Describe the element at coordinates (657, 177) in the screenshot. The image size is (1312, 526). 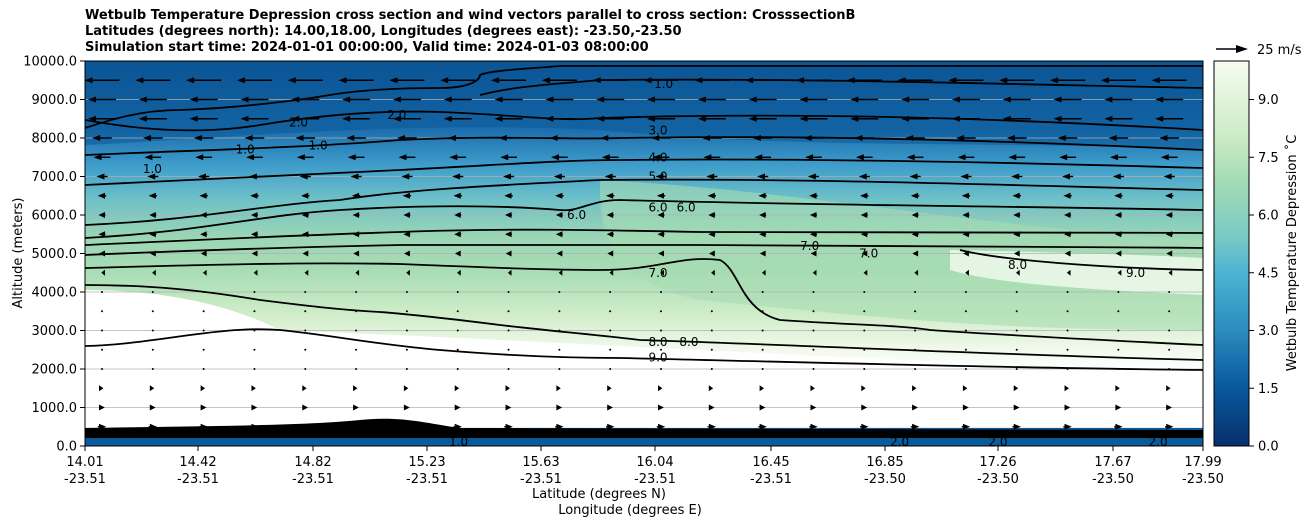
I see `contour-label: 5.0` at that location.